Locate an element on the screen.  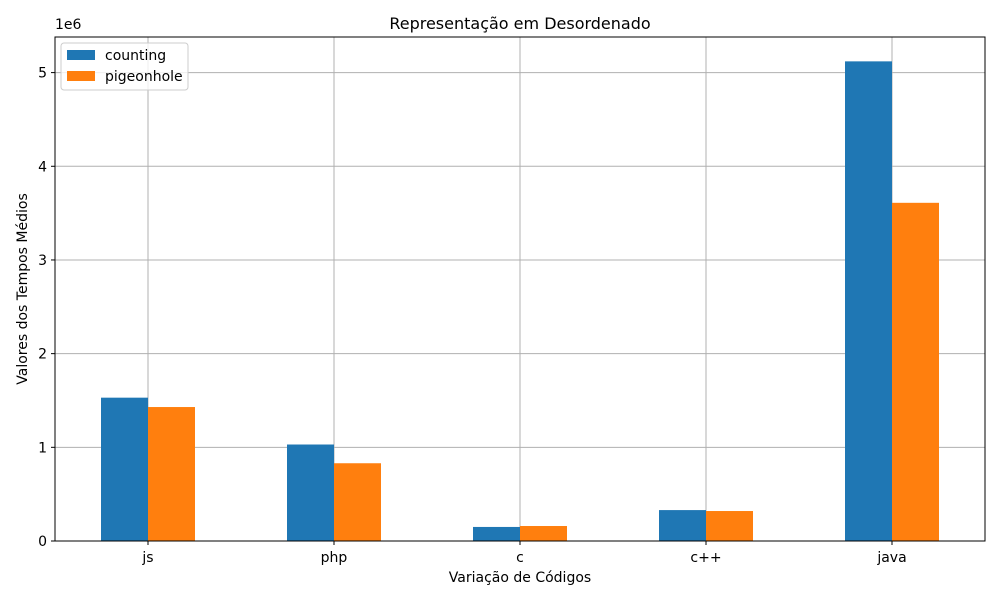
legend-label-counting: counting is located at coordinates (135, 56).